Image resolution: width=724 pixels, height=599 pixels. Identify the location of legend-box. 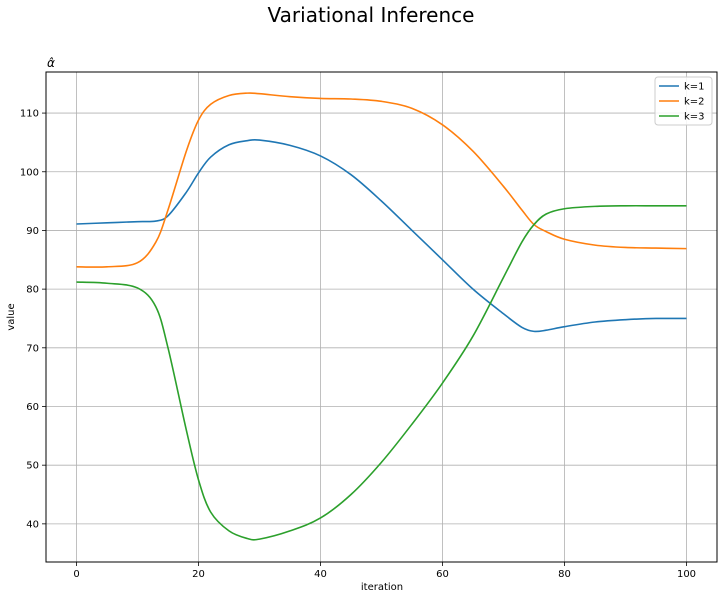
(683, 101).